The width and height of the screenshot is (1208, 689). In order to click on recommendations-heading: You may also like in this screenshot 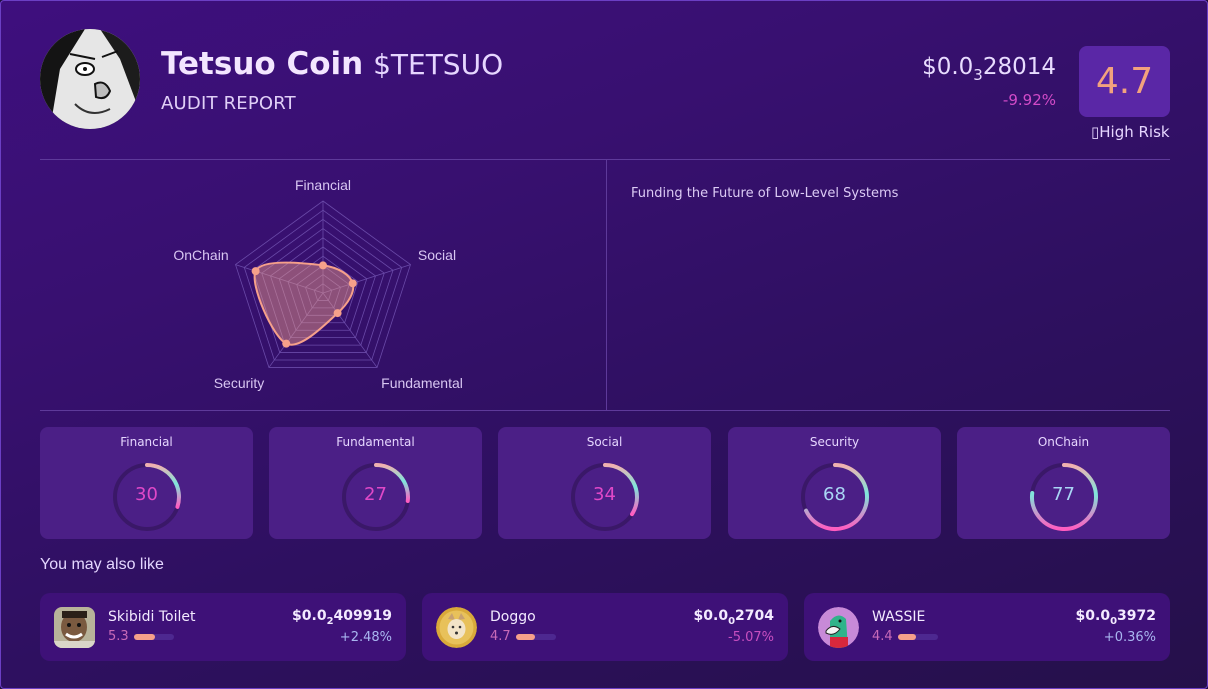, I will do `click(102, 564)`.